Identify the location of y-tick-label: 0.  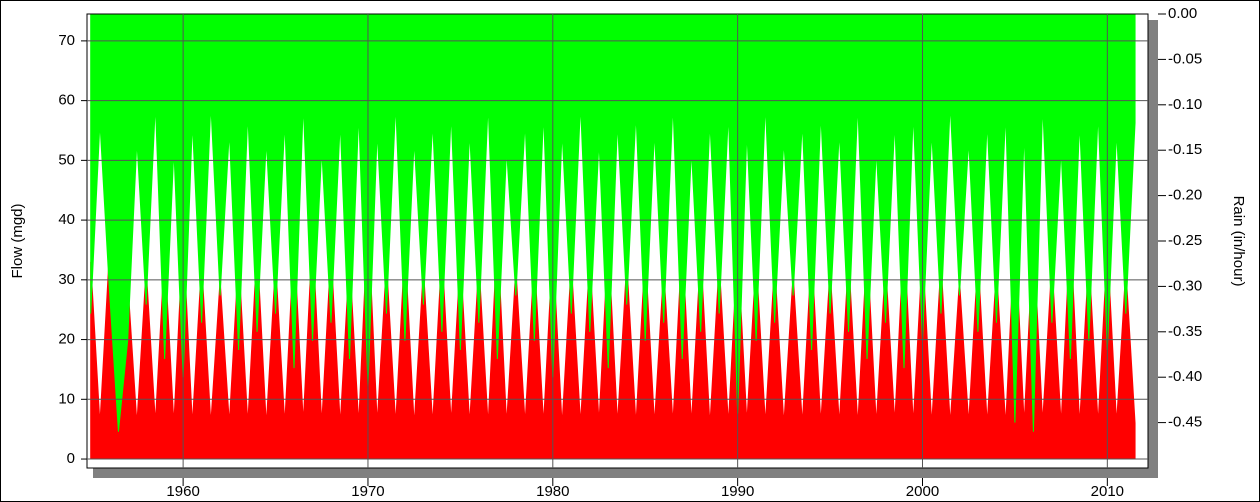
(71, 458).